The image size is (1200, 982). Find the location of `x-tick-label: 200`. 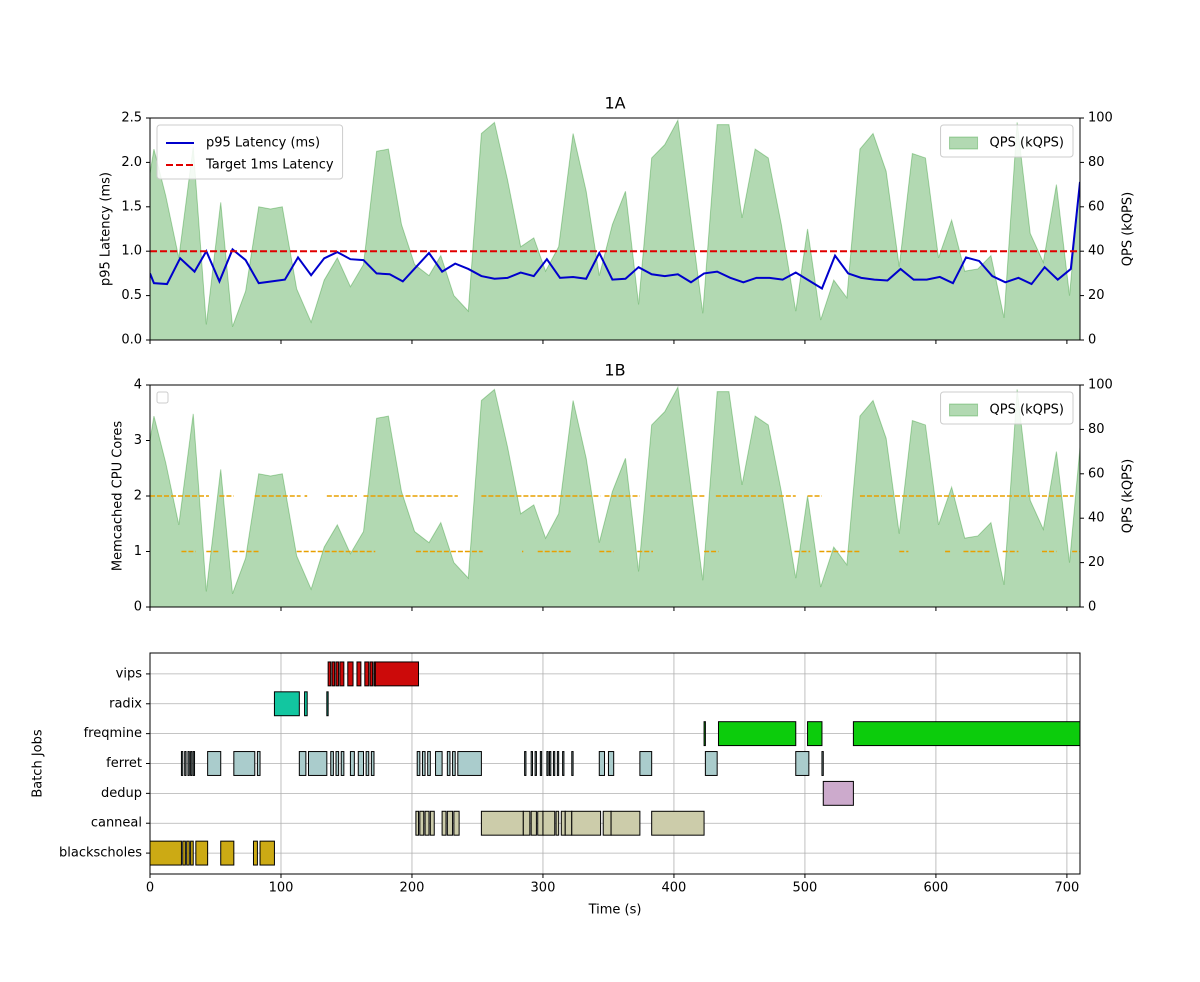

x-tick-label: 200 is located at coordinates (412, 888).